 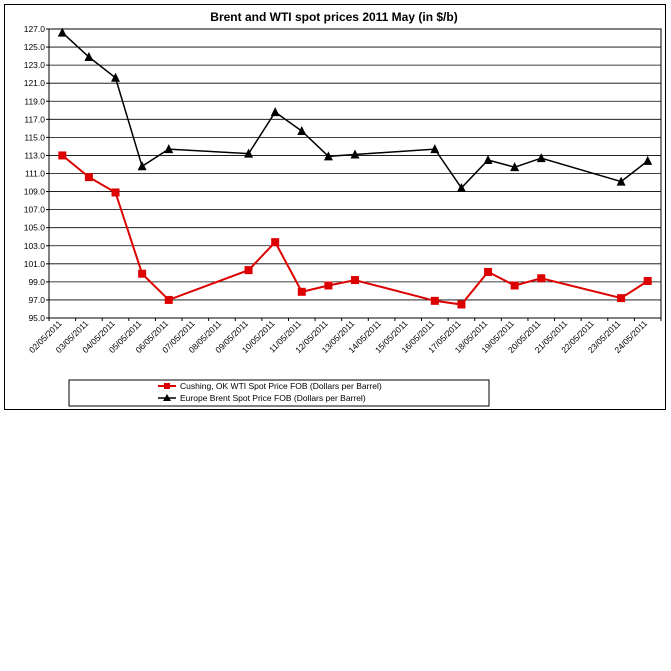 What do you see at coordinates (35, 192) in the screenshot?
I see `y-tick-label: 109.0` at bounding box center [35, 192].